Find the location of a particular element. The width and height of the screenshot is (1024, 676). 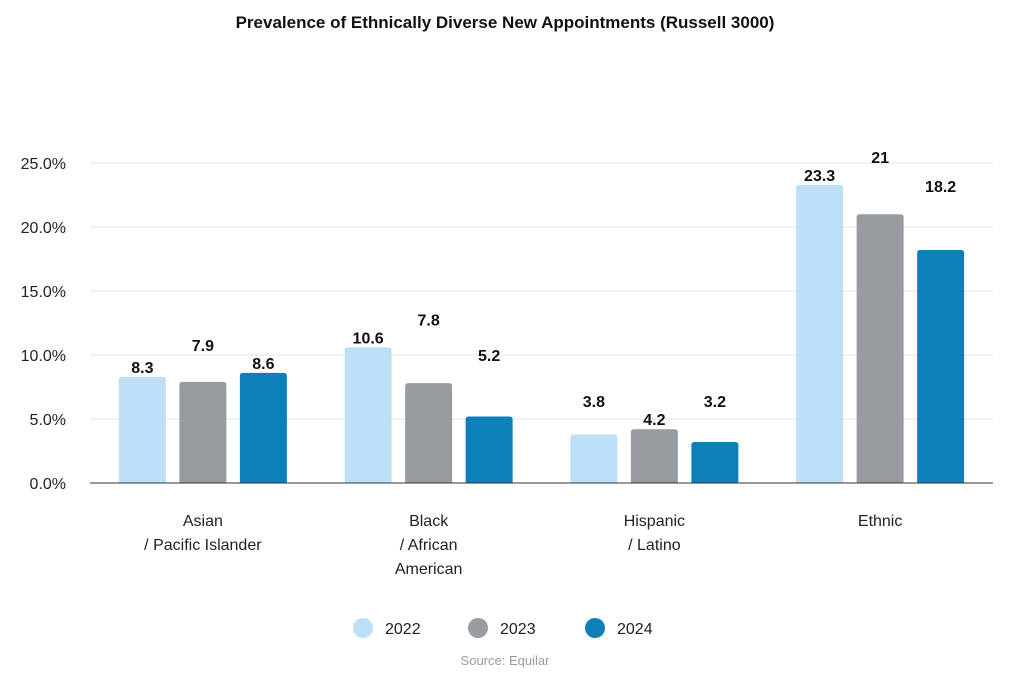

category-label: Hispanic / Latino is located at coordinates (654, 533).